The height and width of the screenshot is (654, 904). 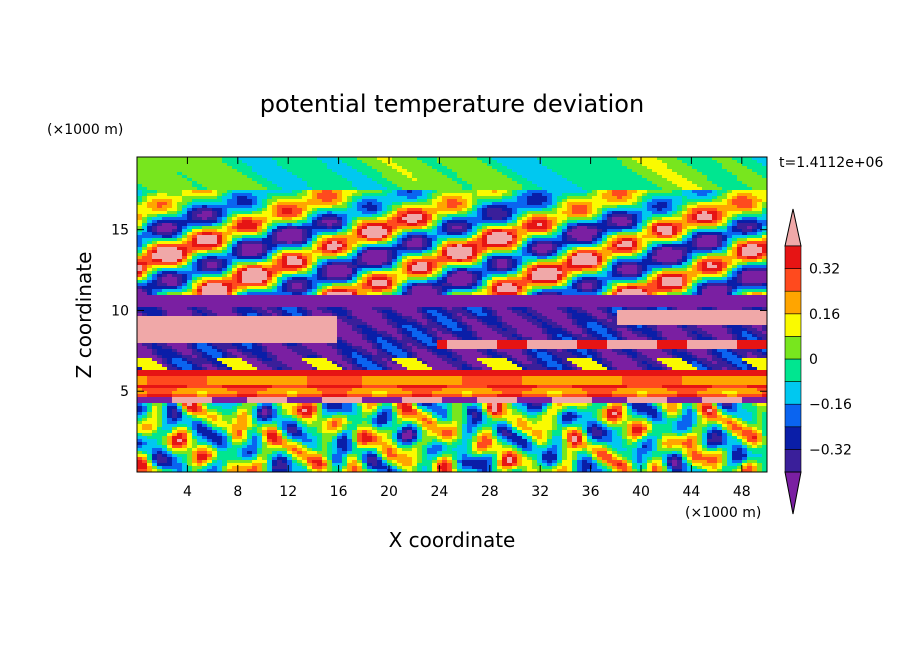 What do you see at coordinates (691, 492) in the screenshot?
I see `x-tick-label: 44` at bounding box center [691, 492].